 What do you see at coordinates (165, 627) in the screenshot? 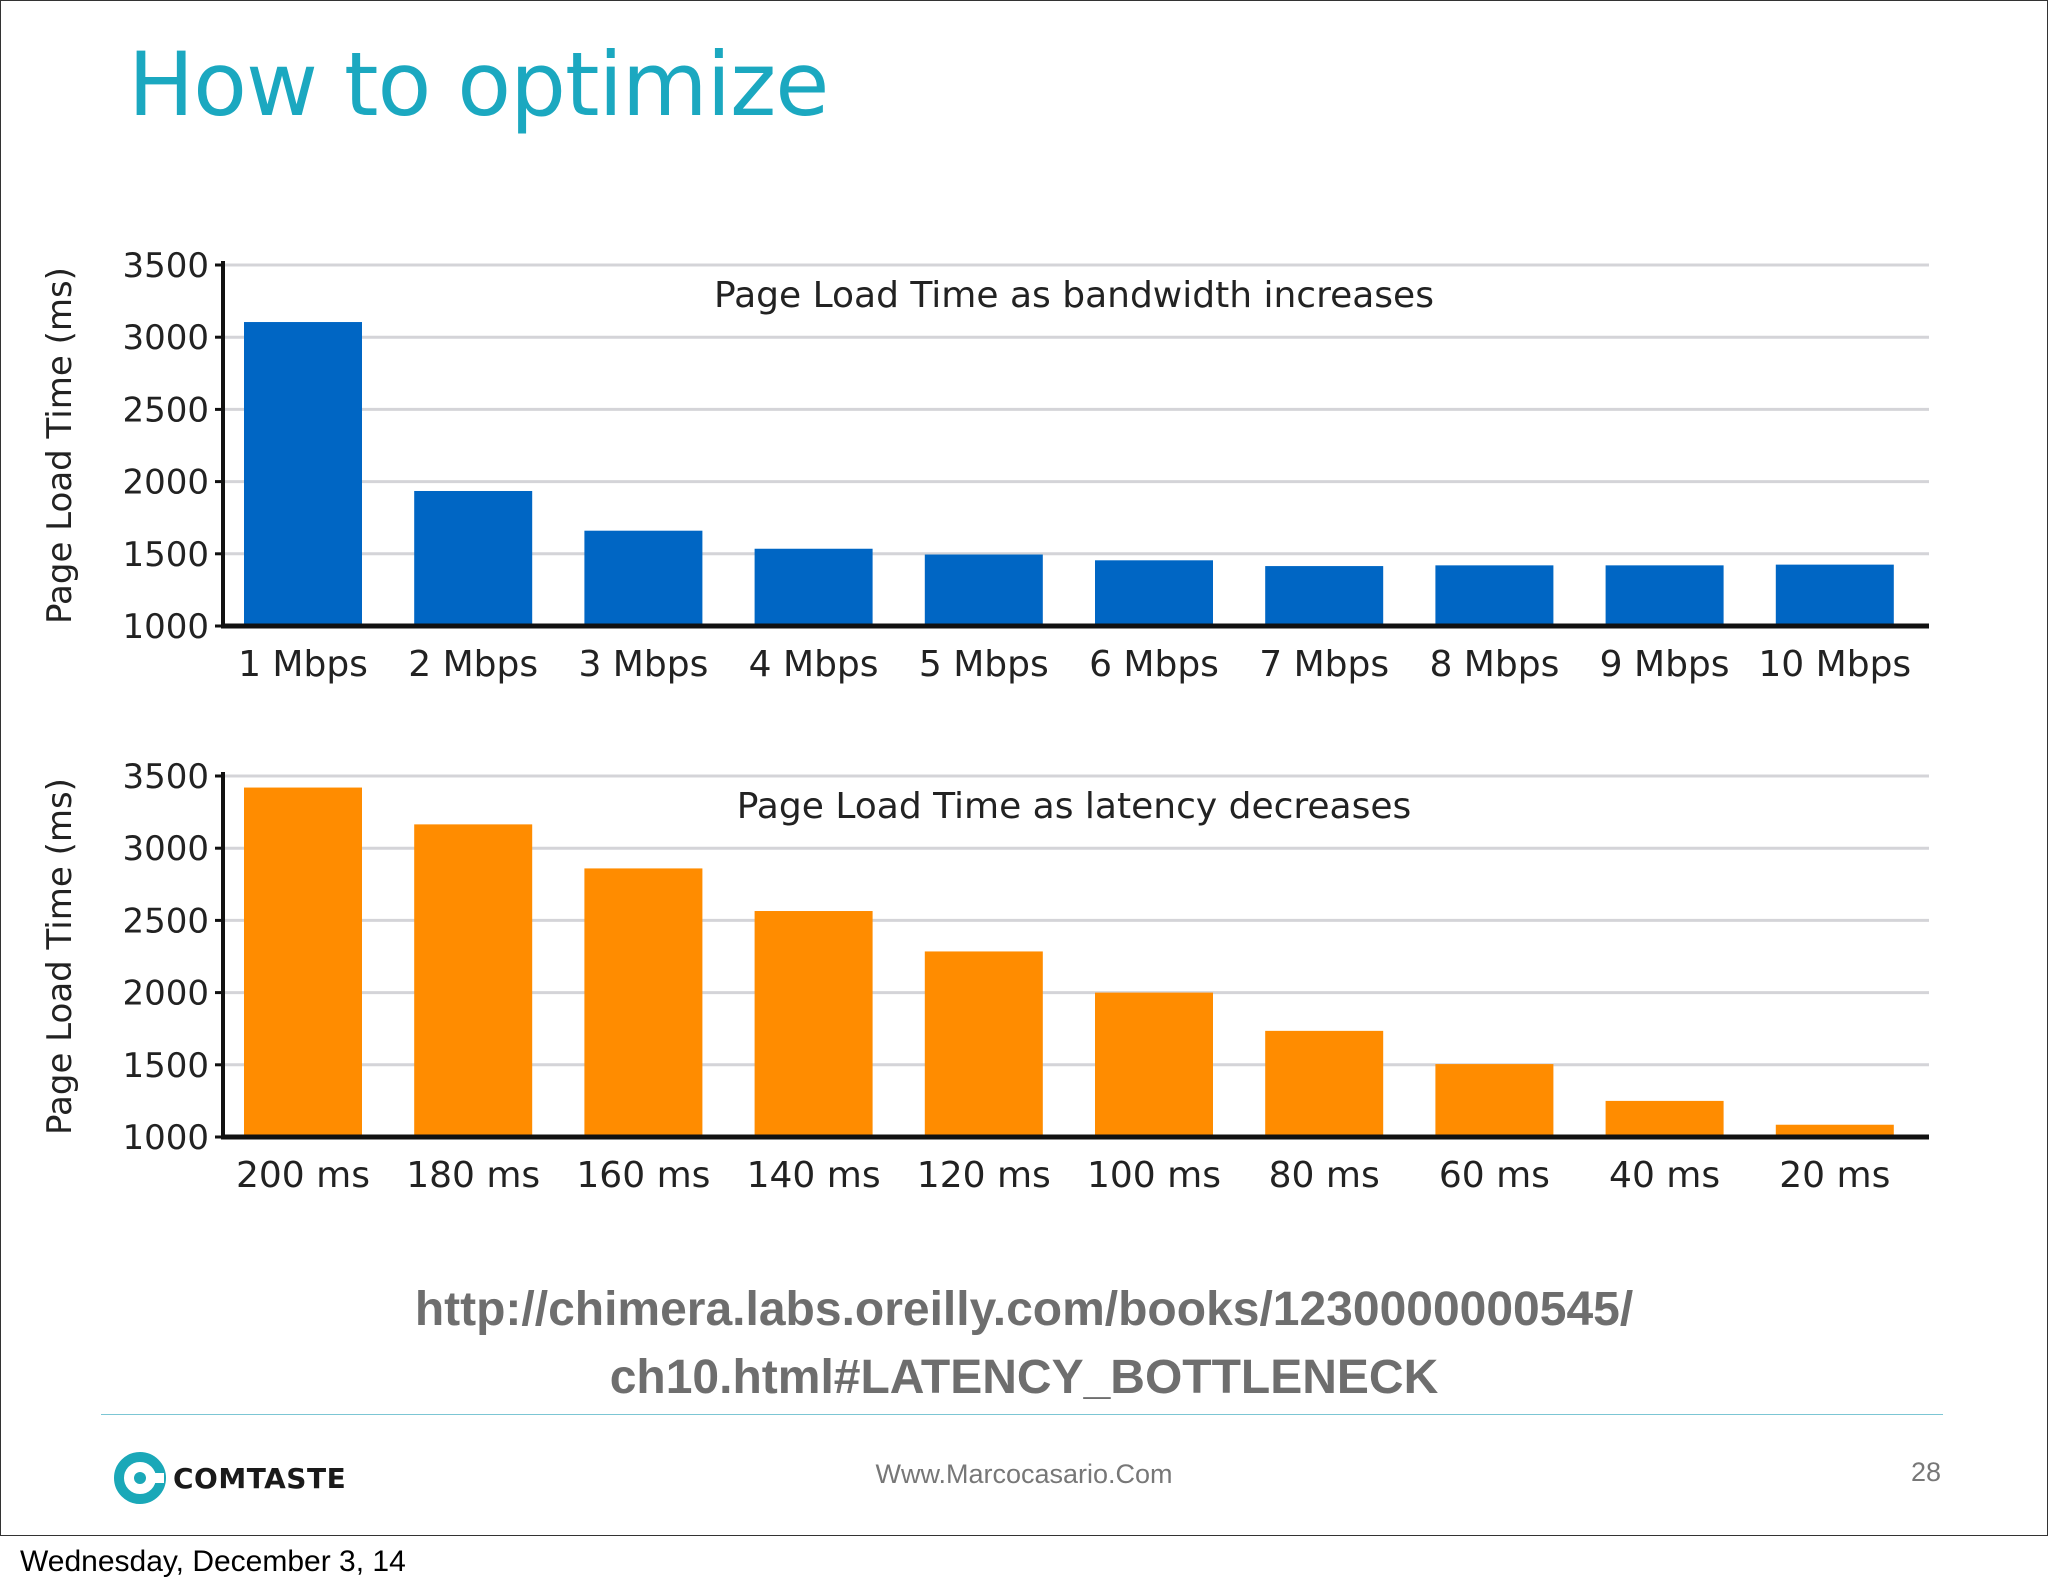
I see `bandwidth-y-tick-label: 1000` at bounding box center [165, 627].